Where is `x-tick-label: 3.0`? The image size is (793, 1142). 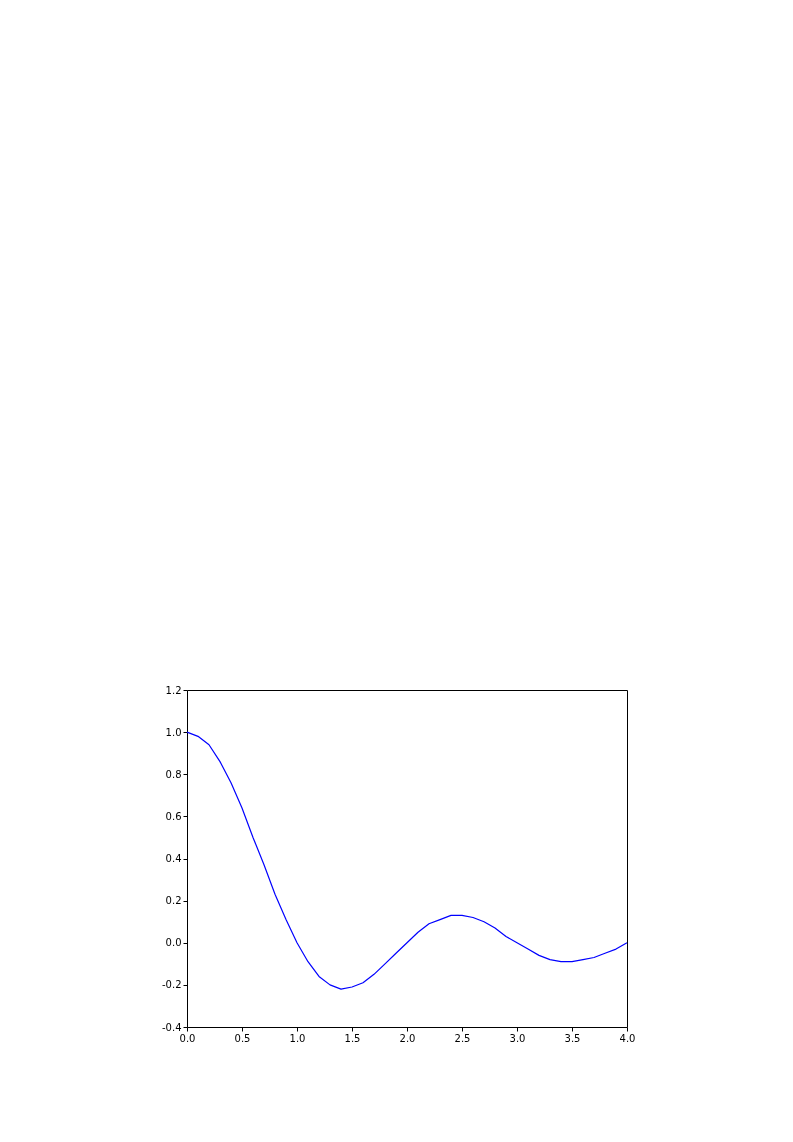 x-tick-label: 3.0 is located at coordinates (517, 1038).